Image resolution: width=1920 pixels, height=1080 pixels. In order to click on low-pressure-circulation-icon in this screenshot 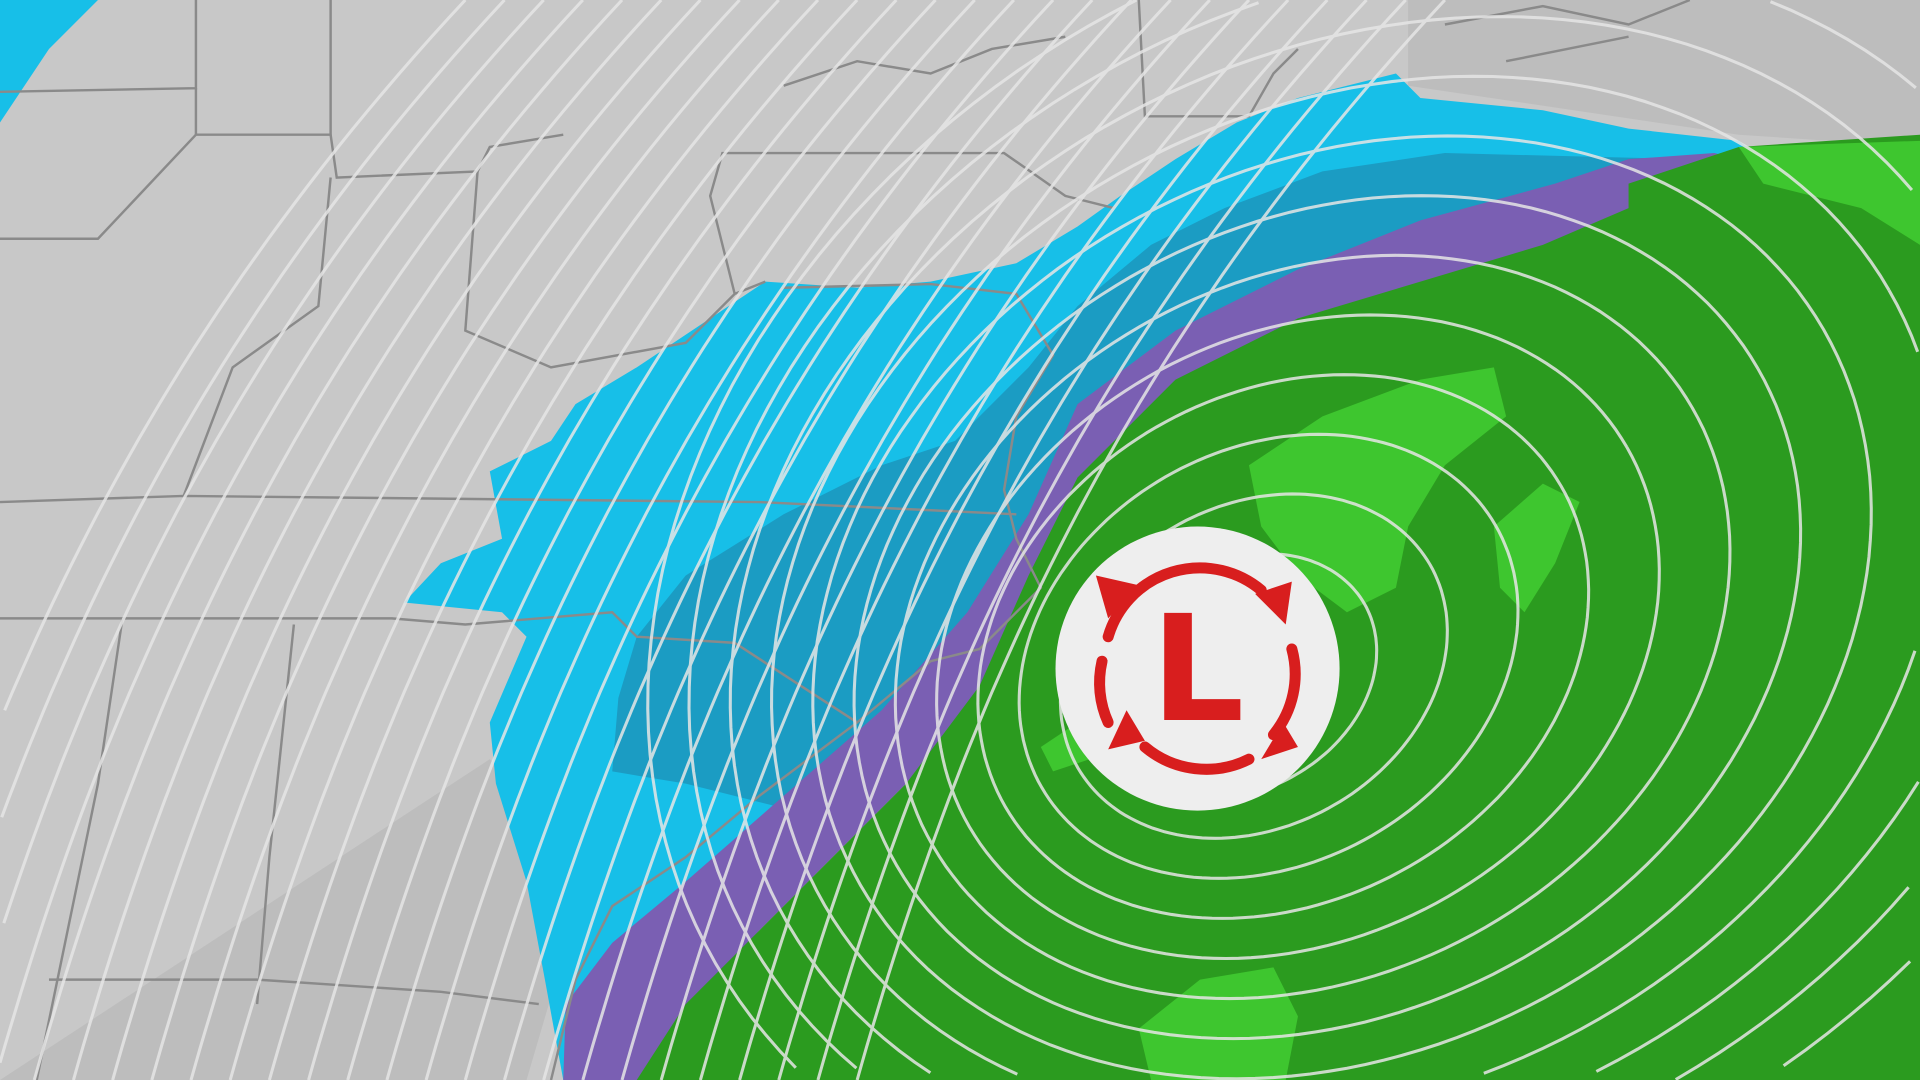, I will do `click(1197, 668)`.